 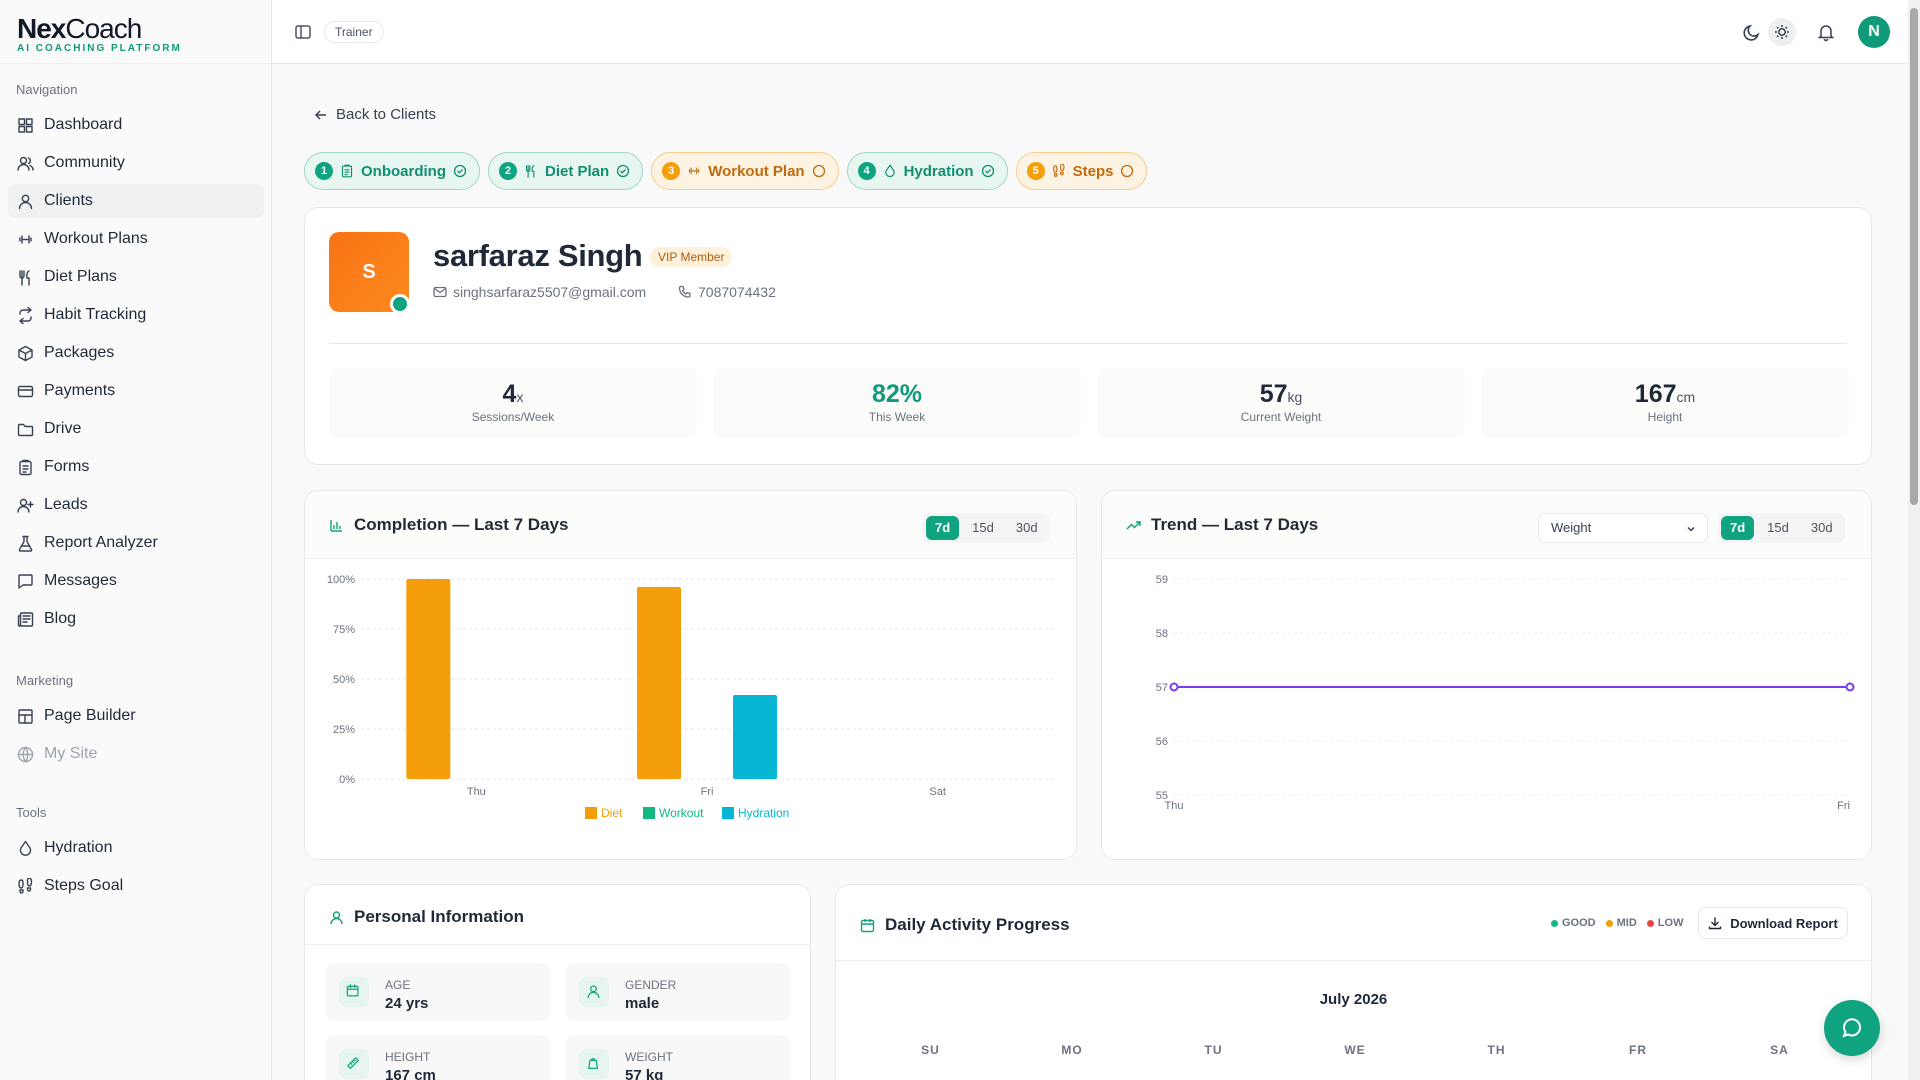 What do you see at coordinates (539, 292) in the screenshot?
I see `client-email: singhsarfaraz5507@gmail.com` at bounding box center [539, 292].